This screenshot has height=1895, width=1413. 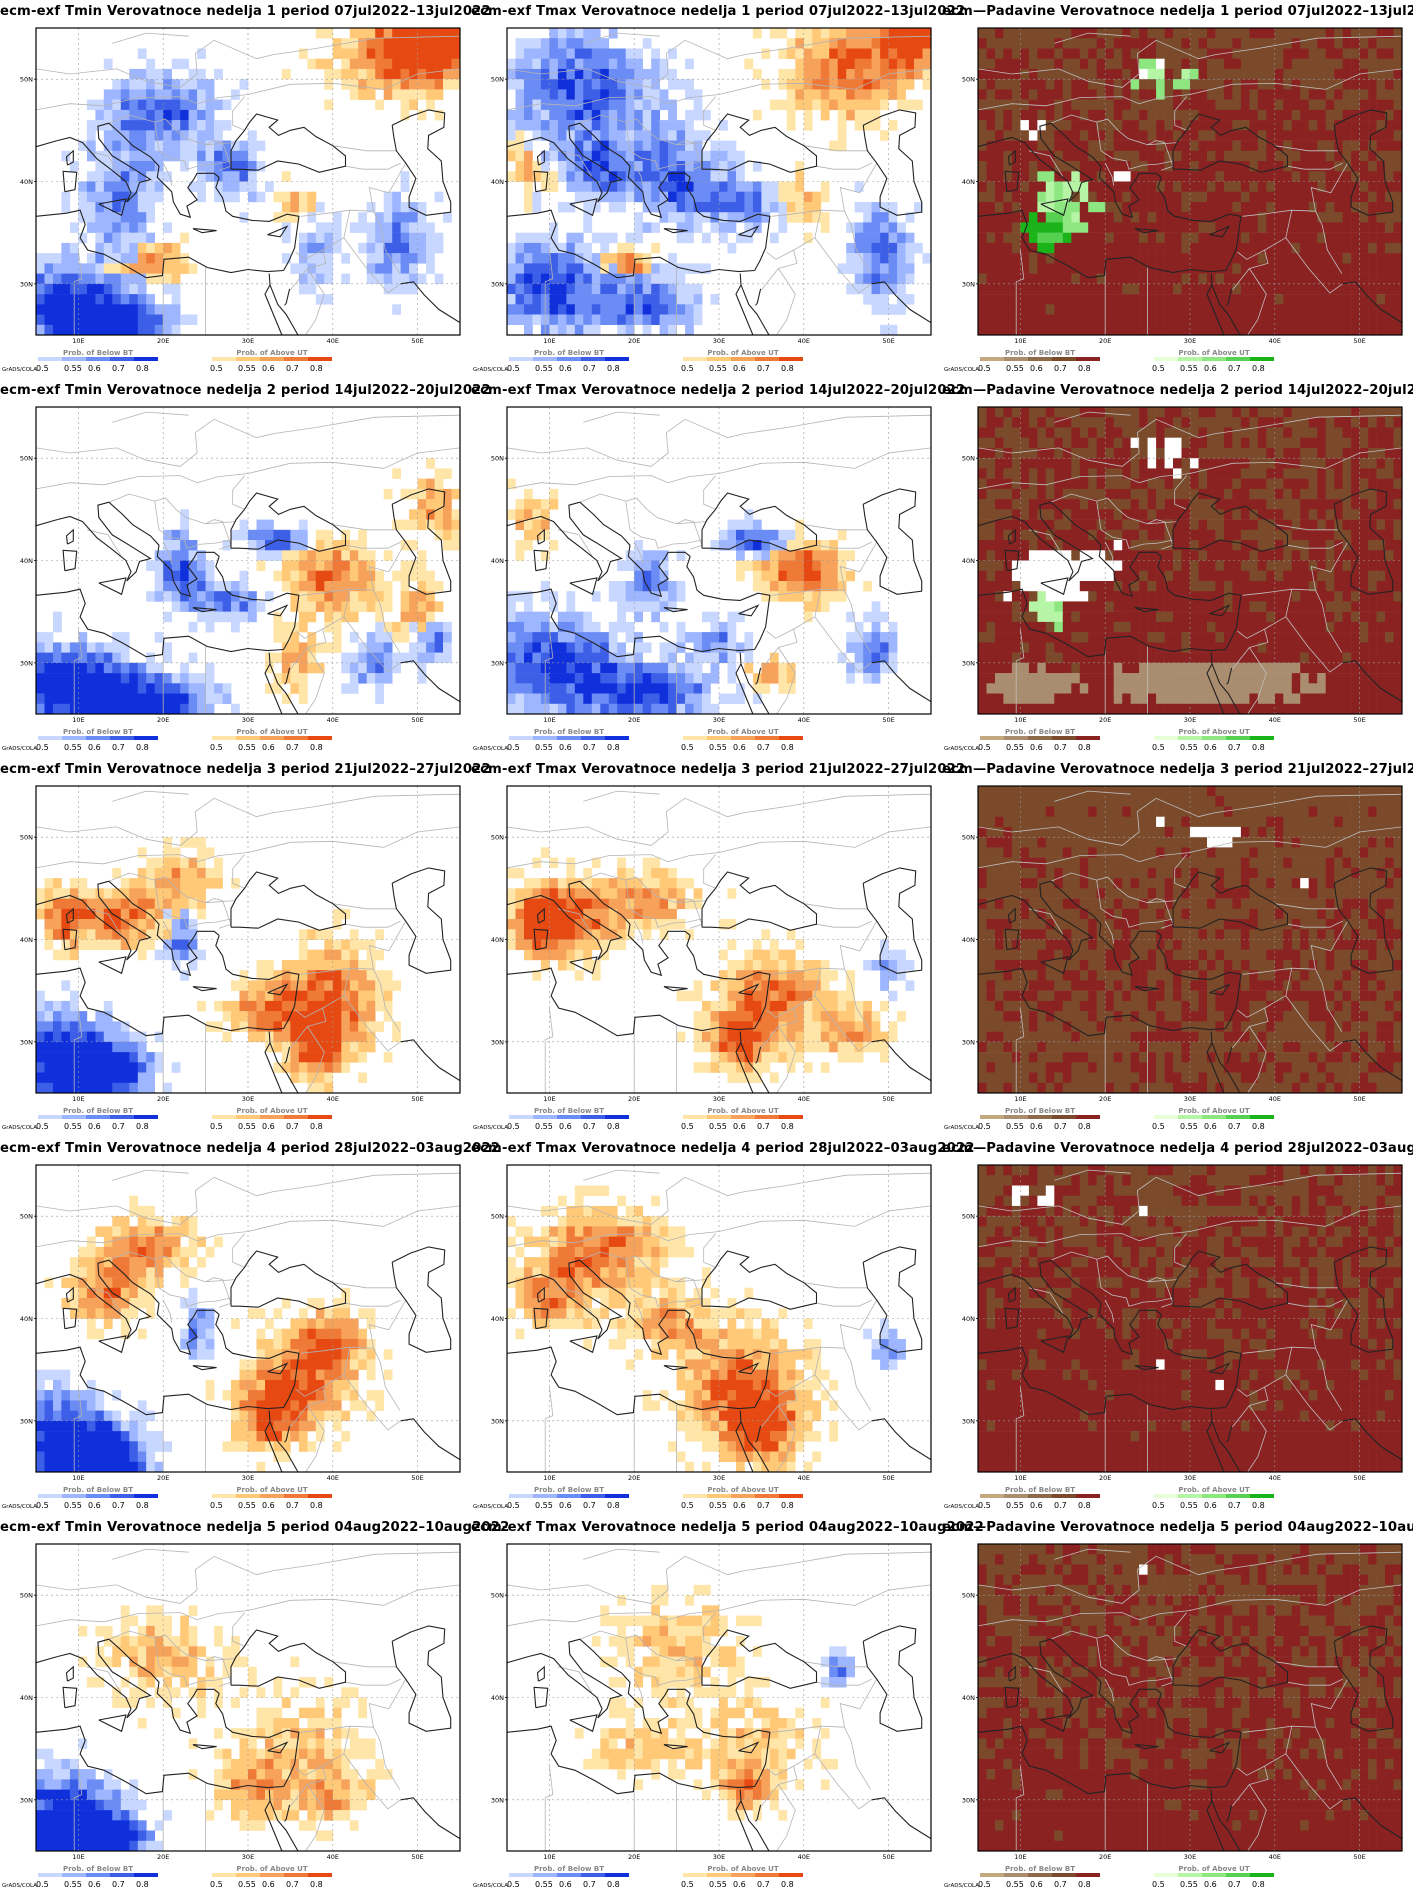 I want to click on legend-value: 0.8, so click(x=316, y=747).